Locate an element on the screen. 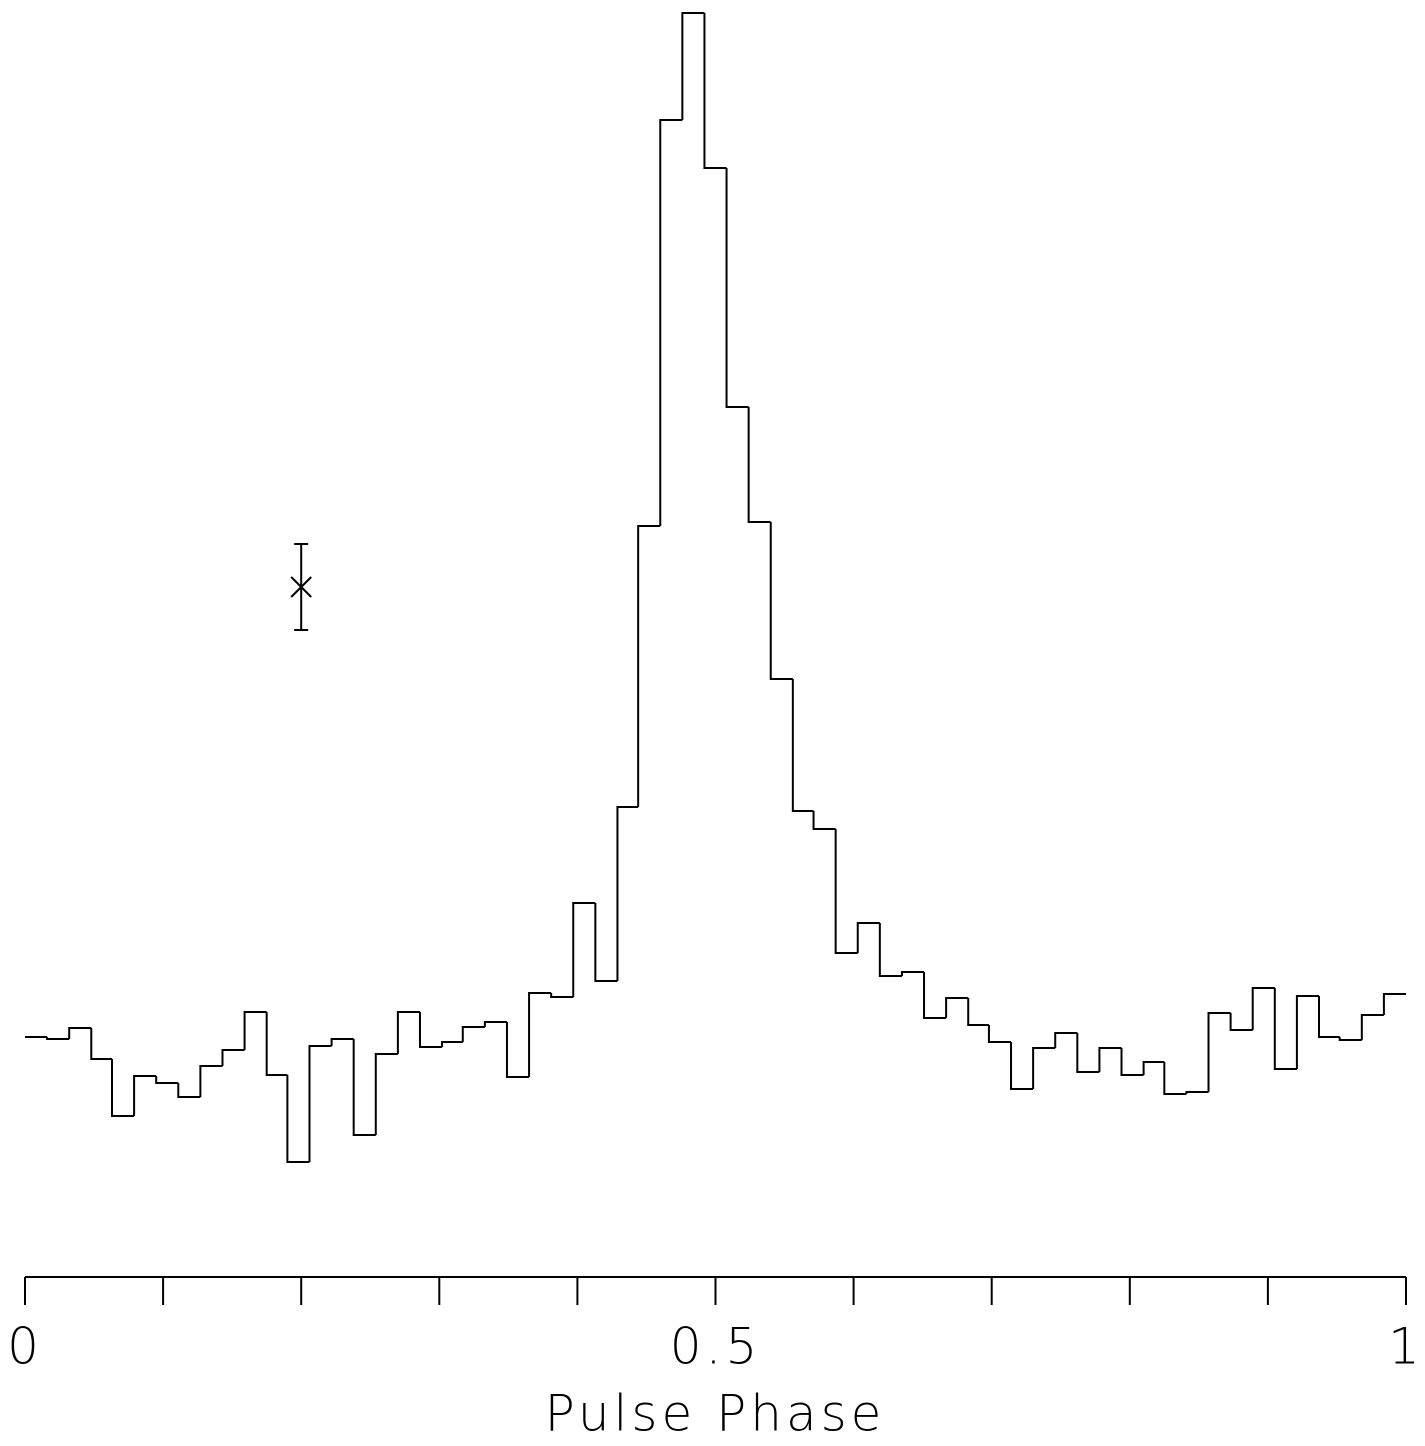  x-tick-label: 0.5 is located at coordinates (716, 1347).